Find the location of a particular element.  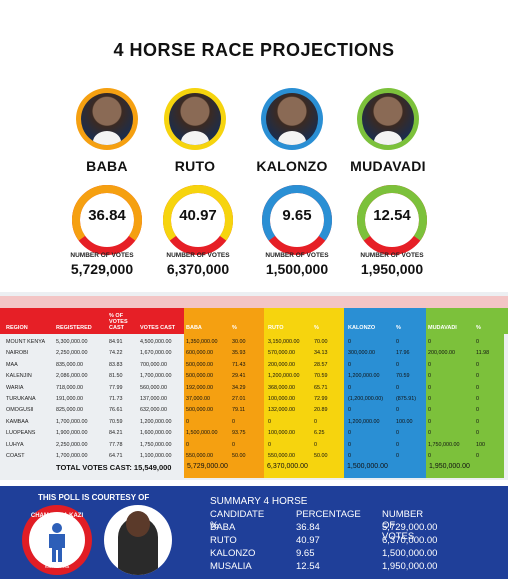

votes-kalonzo: NUMBER OF VOTES 1,500,000 is located at coordinates (297, 264).